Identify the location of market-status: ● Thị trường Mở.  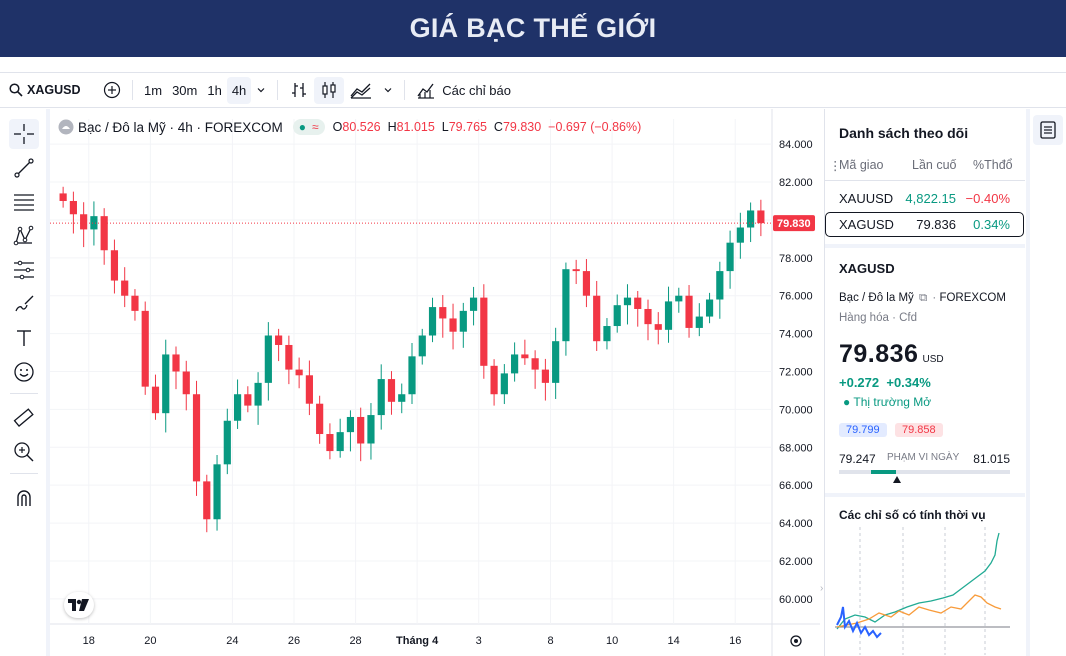
(887, 402).